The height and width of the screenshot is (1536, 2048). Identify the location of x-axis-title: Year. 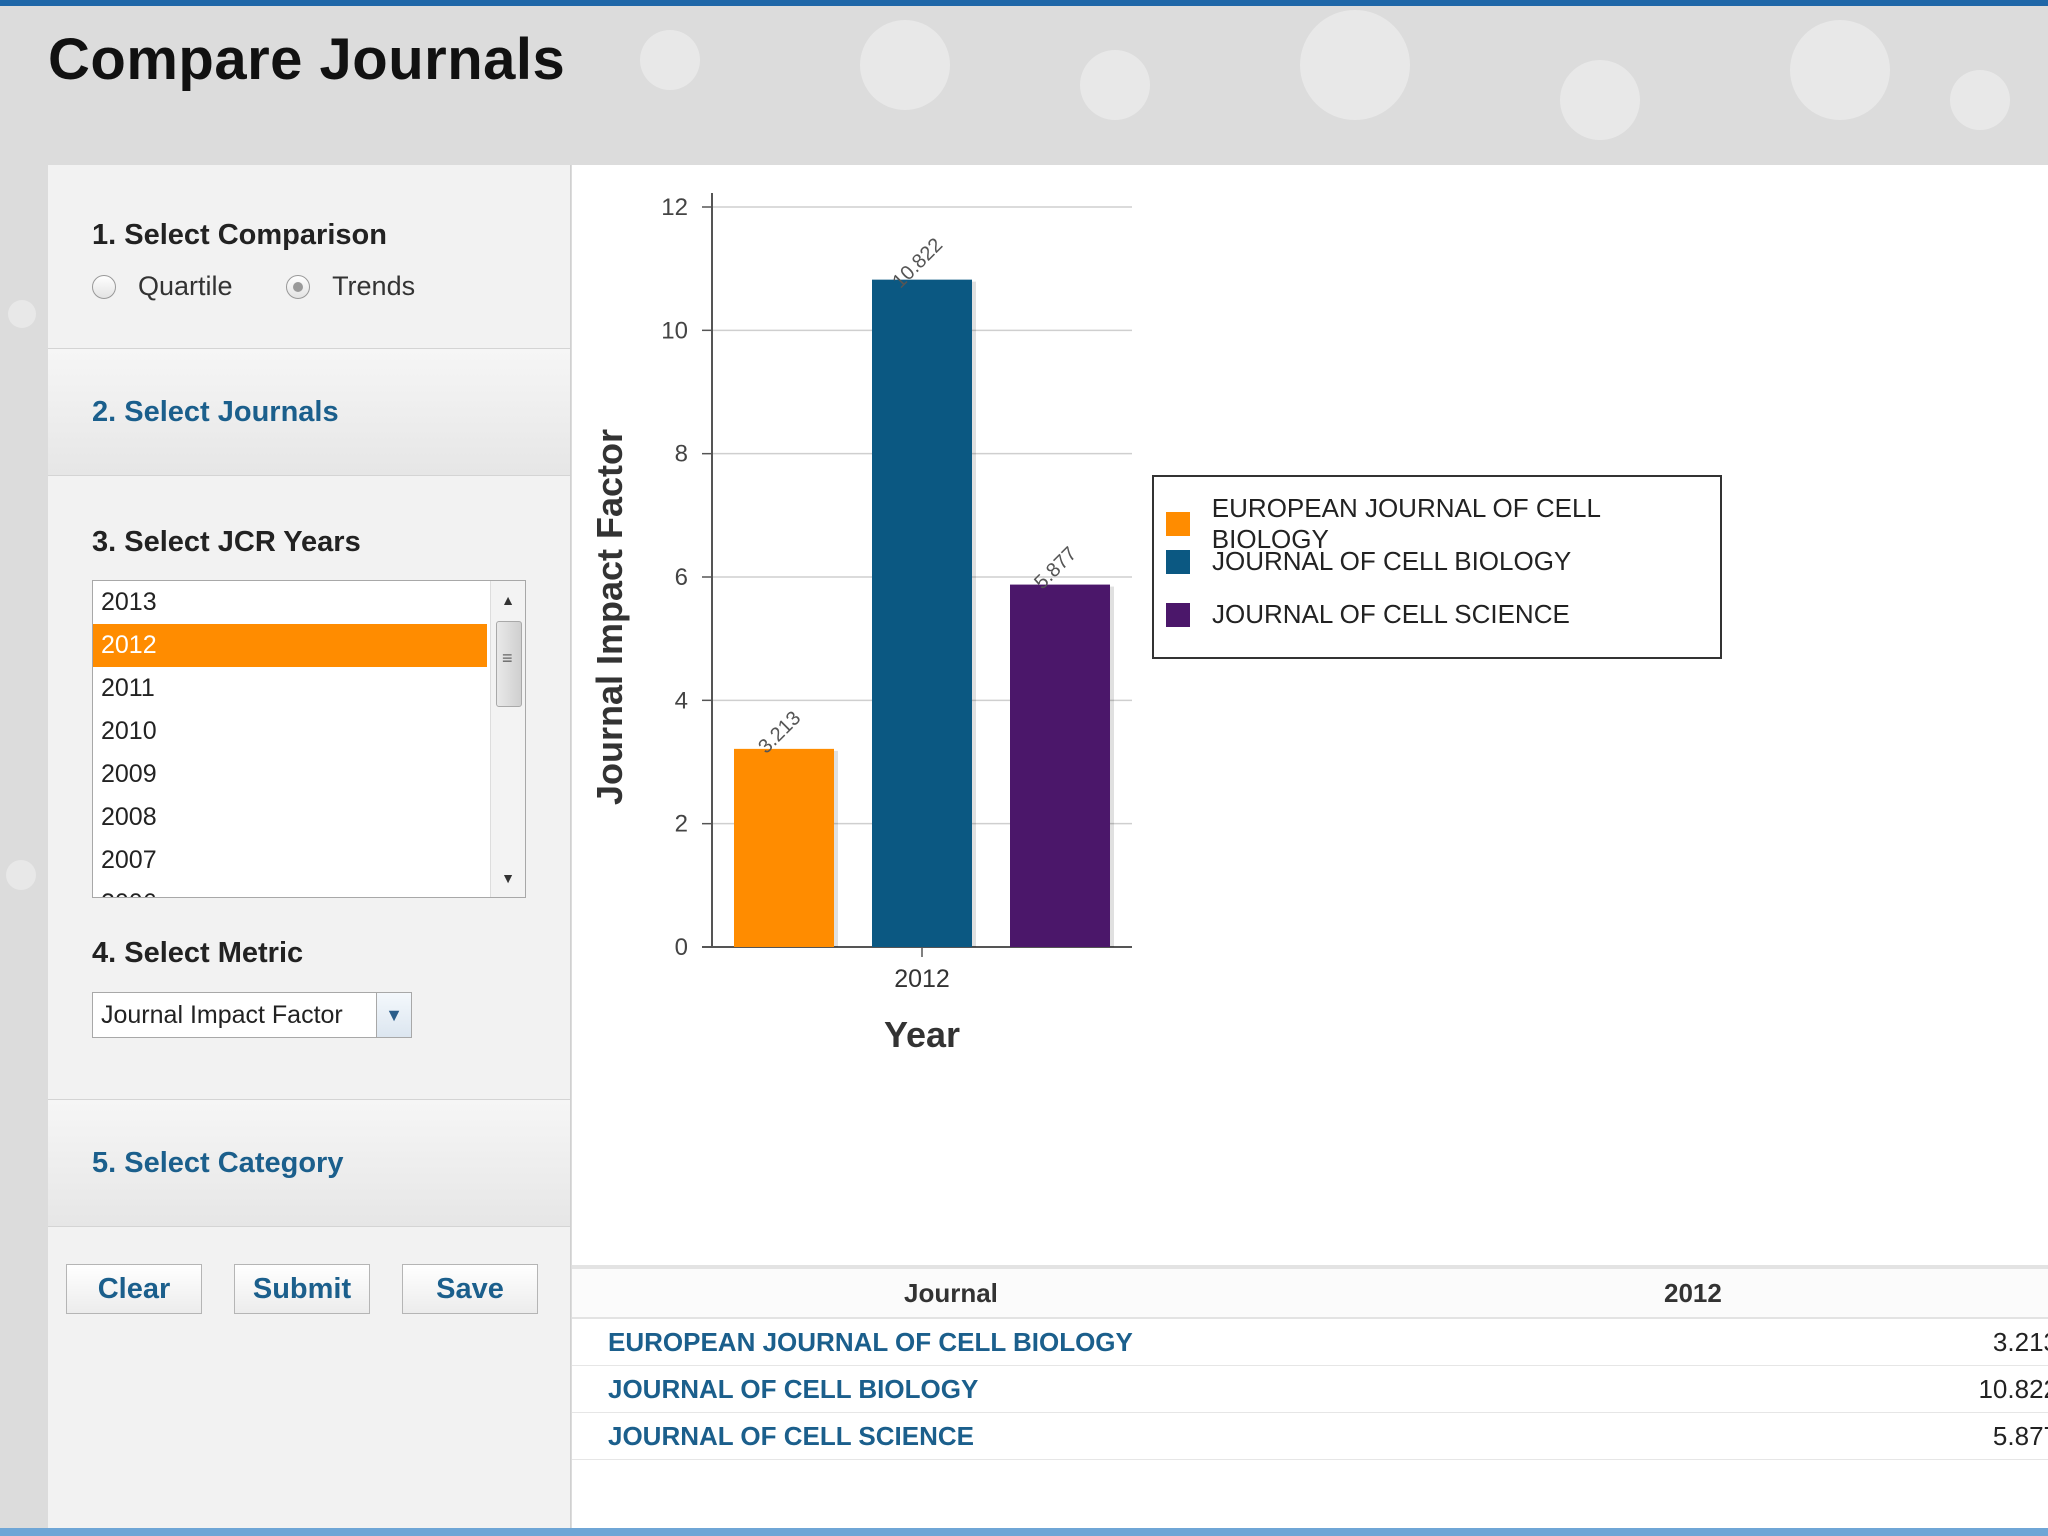
(922, 1034).